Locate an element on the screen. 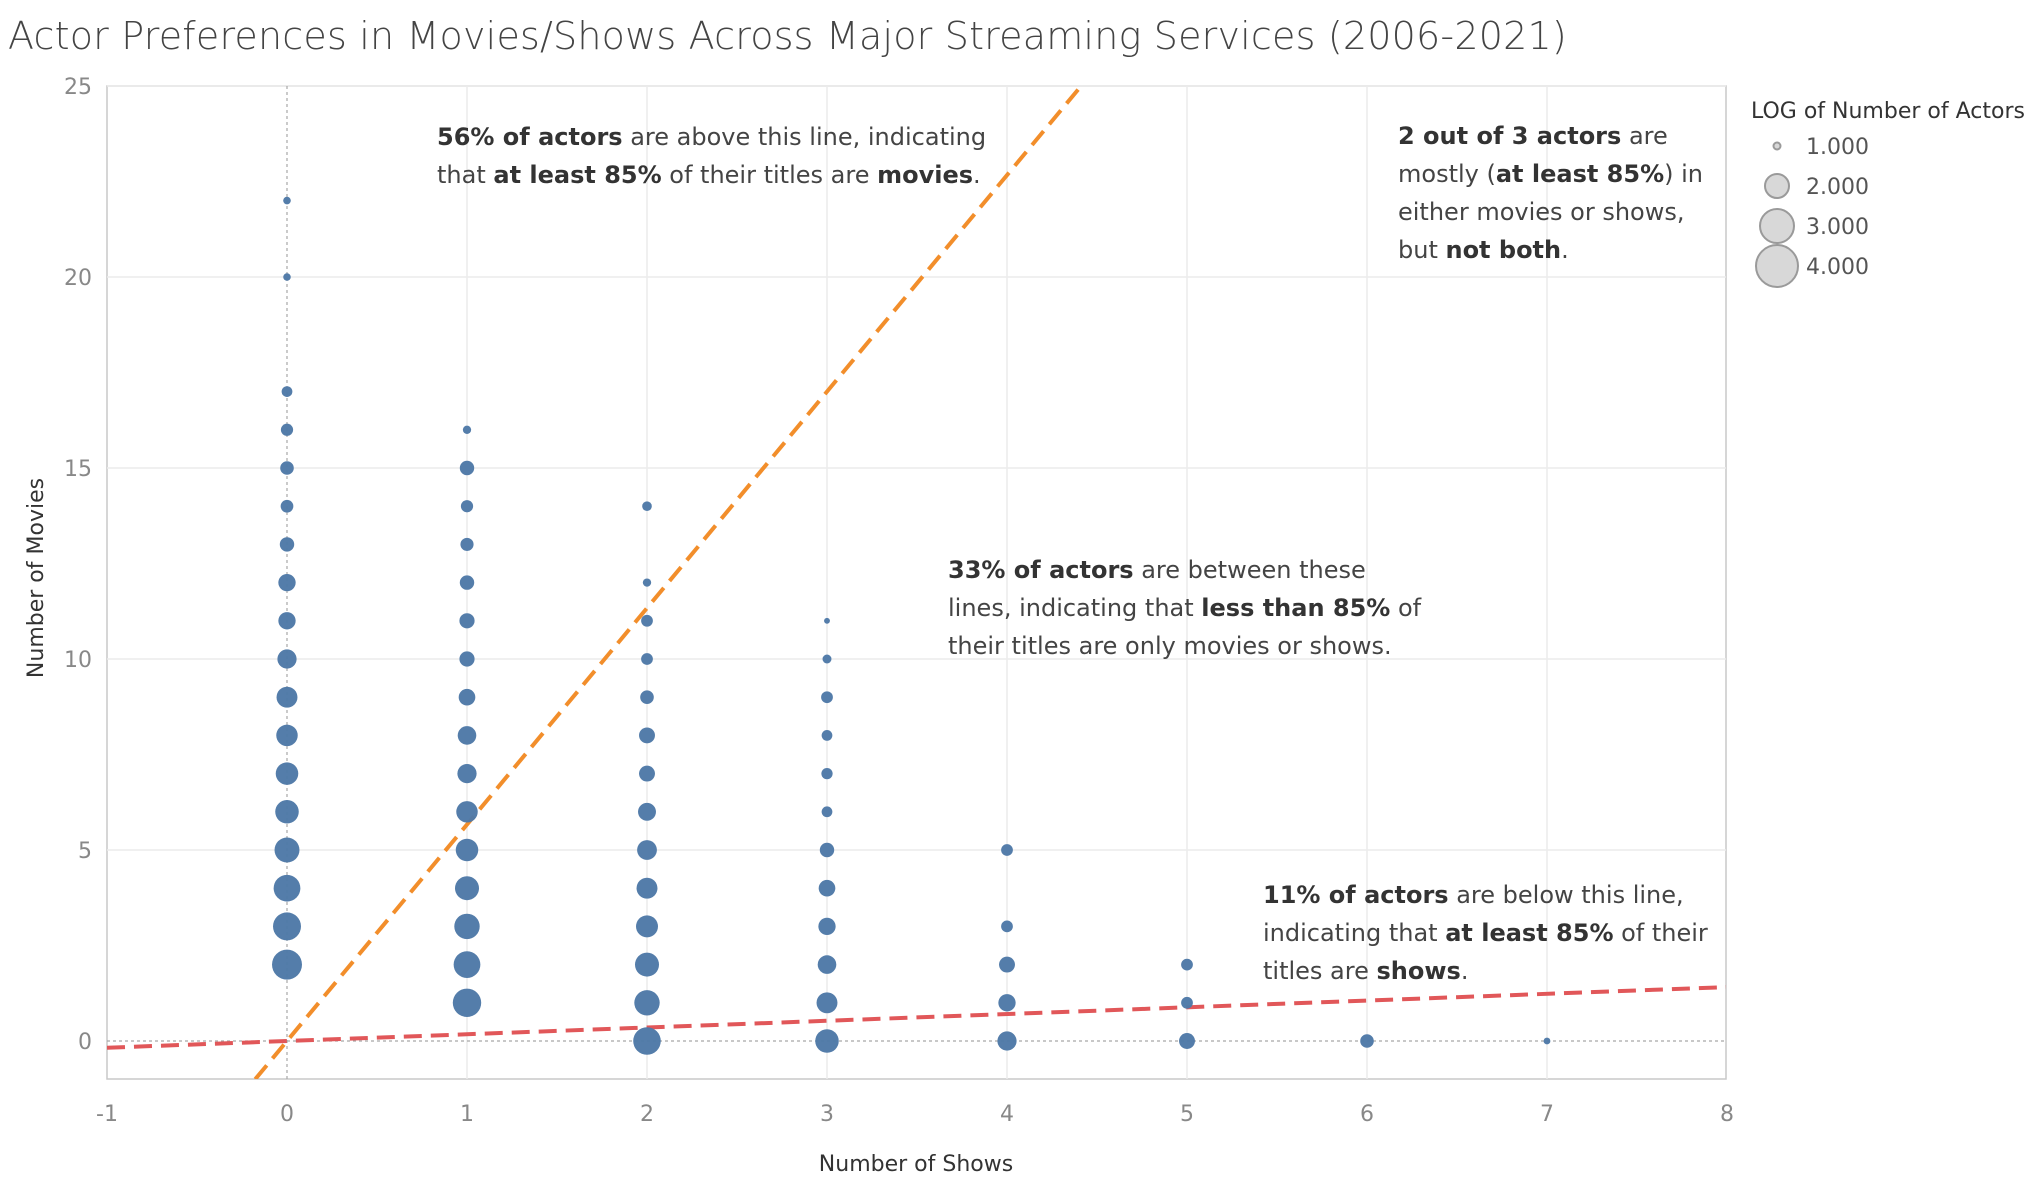 The height and width of the screenshot is (1192, 2032). annotation-line: their titles are only movies or shows. is located at coordinates (1170, 646).